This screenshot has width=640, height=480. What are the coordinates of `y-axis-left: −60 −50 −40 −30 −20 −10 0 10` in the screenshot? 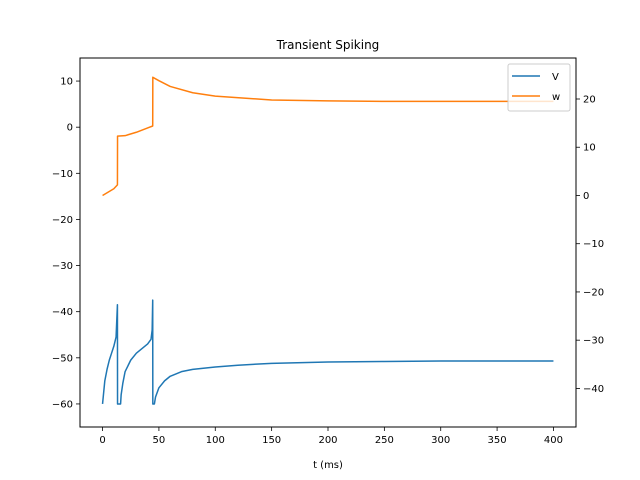 It's located at (66, 243).